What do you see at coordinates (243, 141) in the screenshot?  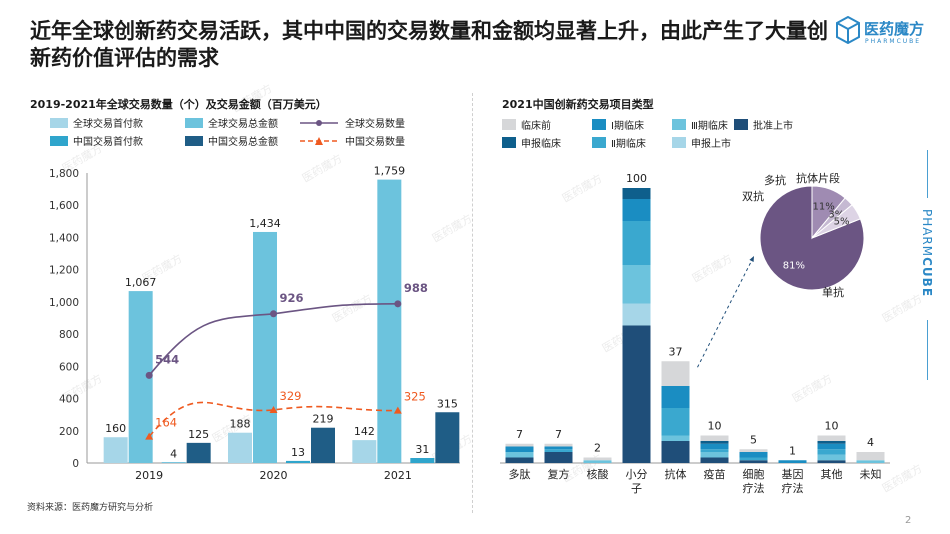 I see `legend-label: 中国交易总金额` at bounding box center [243, 141].